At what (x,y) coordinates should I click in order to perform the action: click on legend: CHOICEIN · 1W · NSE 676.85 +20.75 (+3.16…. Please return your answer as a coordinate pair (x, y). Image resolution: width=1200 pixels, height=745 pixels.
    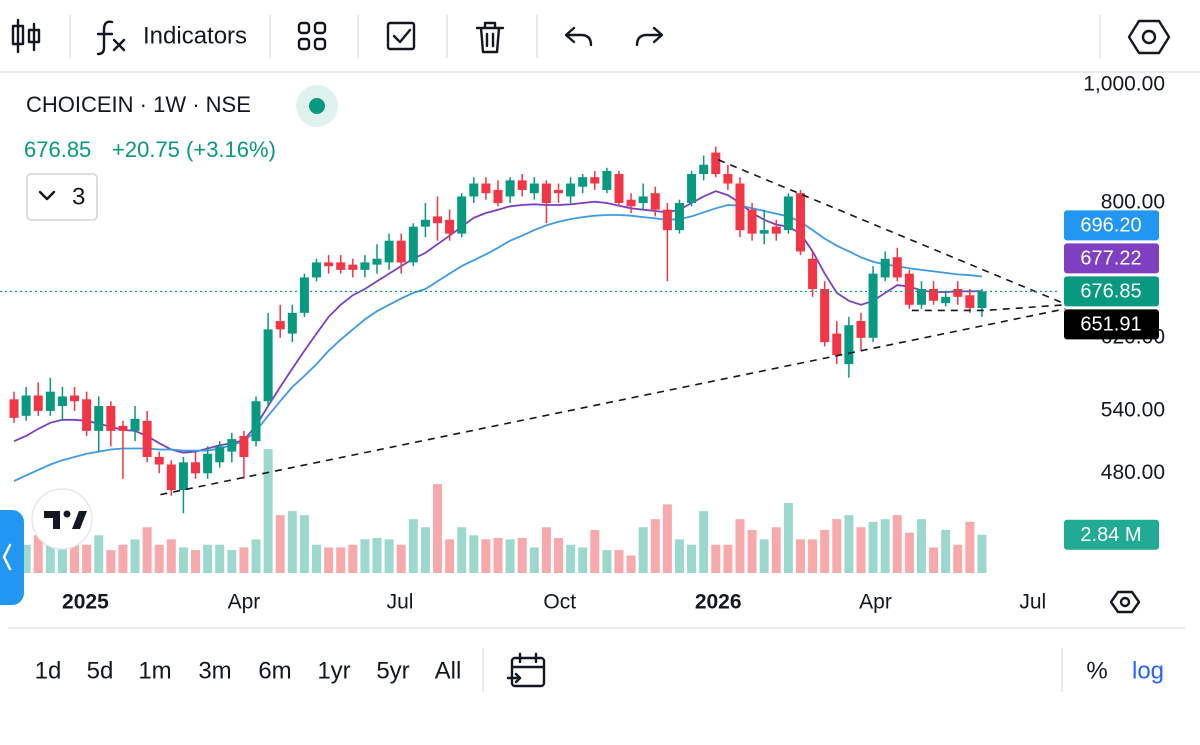
    Looking at the image, I should click on (181, 153).